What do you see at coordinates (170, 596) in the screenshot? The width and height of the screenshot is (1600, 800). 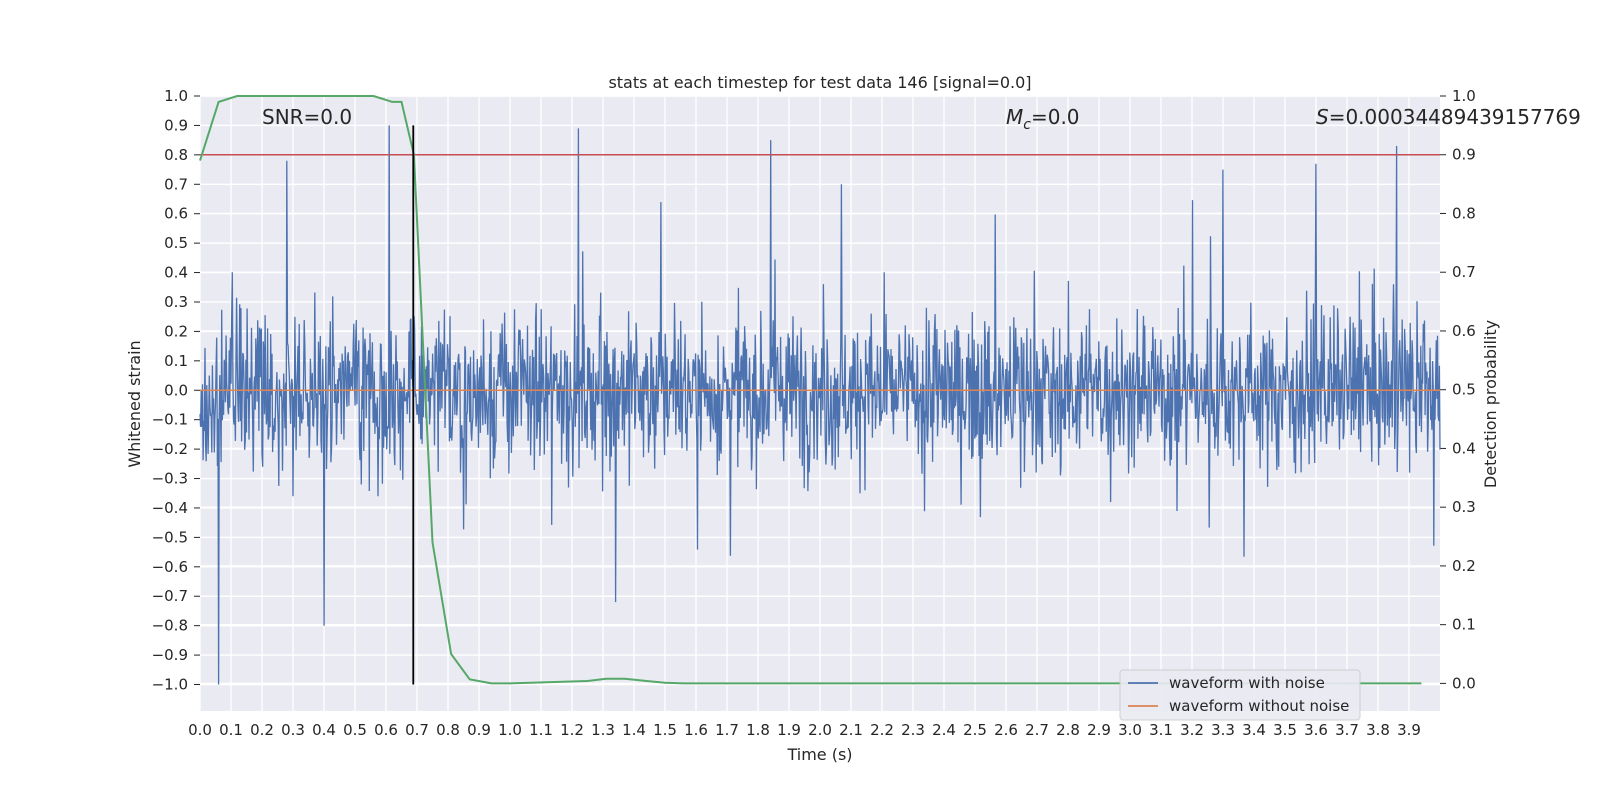 I see `y-tick-label: −0.7` at bounding box center [170, 596].